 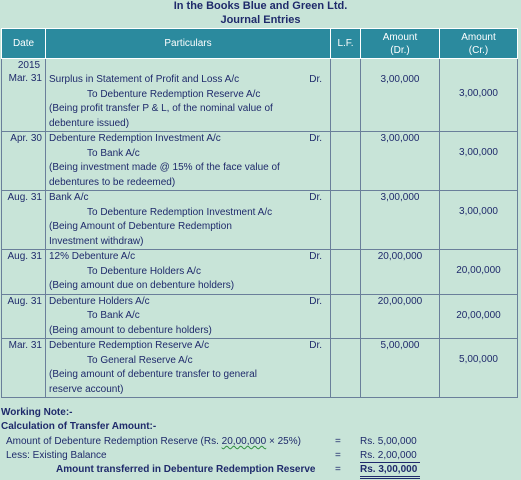 What do you see at coordinates (56, 455) in the screenshot?
I see `working-note-line2-label: Less: Existing Balance` at bounding box center [56, 455].